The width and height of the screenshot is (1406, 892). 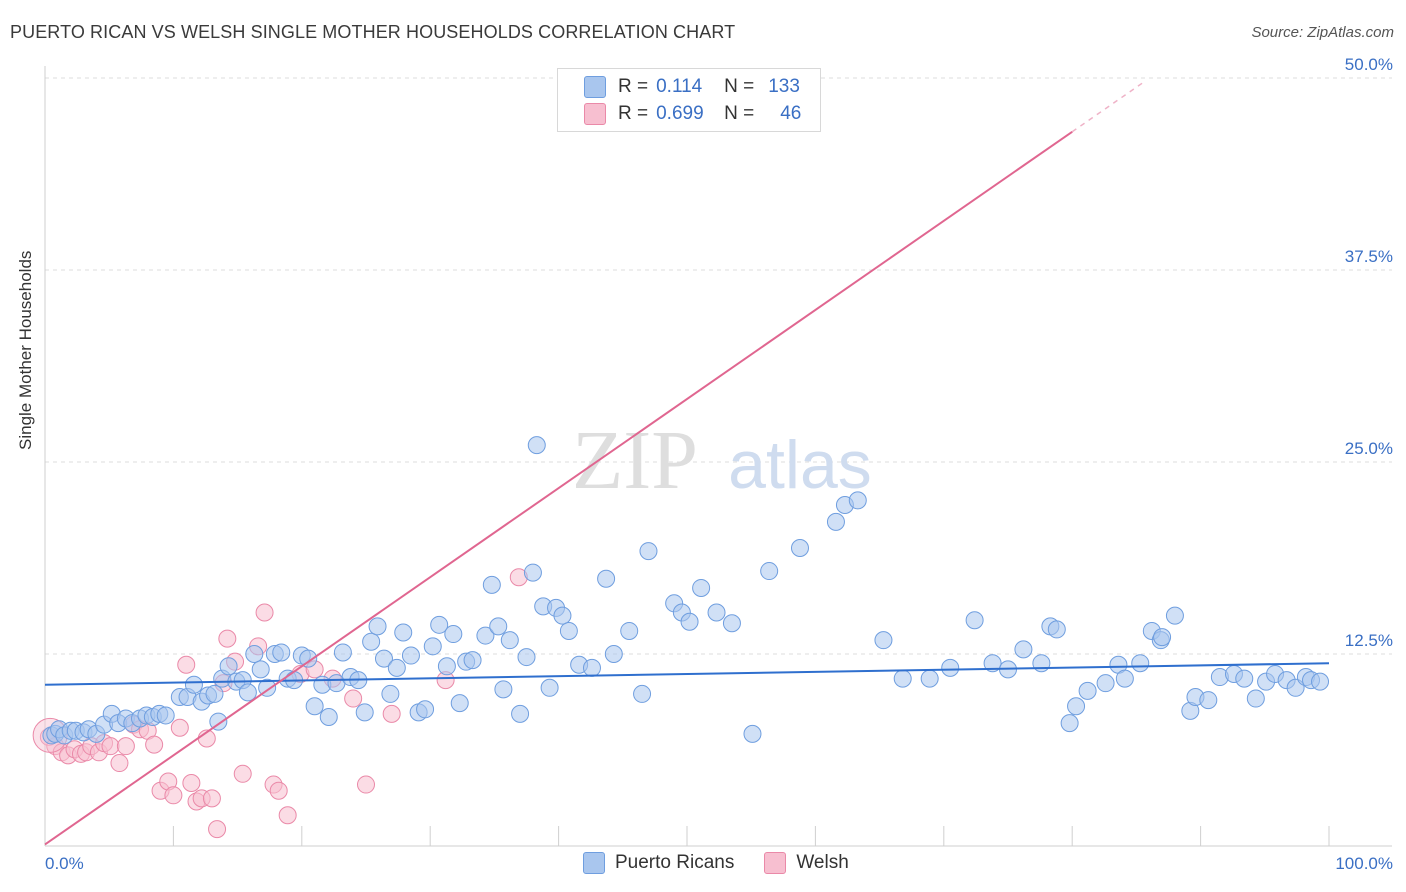 What do you see at coordinates (1369, 640) in the screenshot?
I see `y-tick-label: 12.5%` at bounding box center [1369, 640].